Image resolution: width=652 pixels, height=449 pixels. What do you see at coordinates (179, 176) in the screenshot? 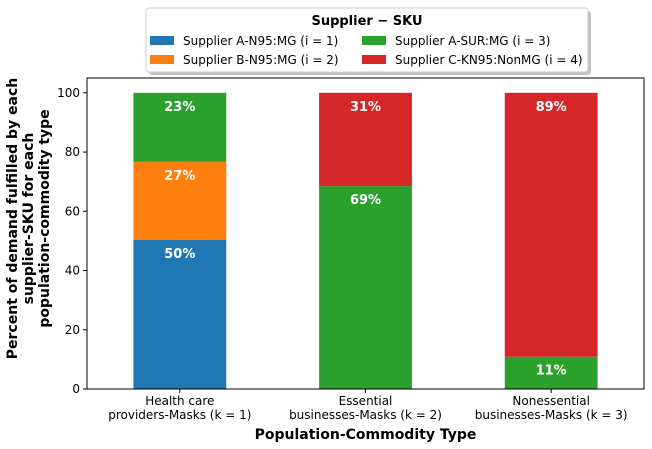
I see `bar-value-label: 27%` at bounding box center [179, 176].